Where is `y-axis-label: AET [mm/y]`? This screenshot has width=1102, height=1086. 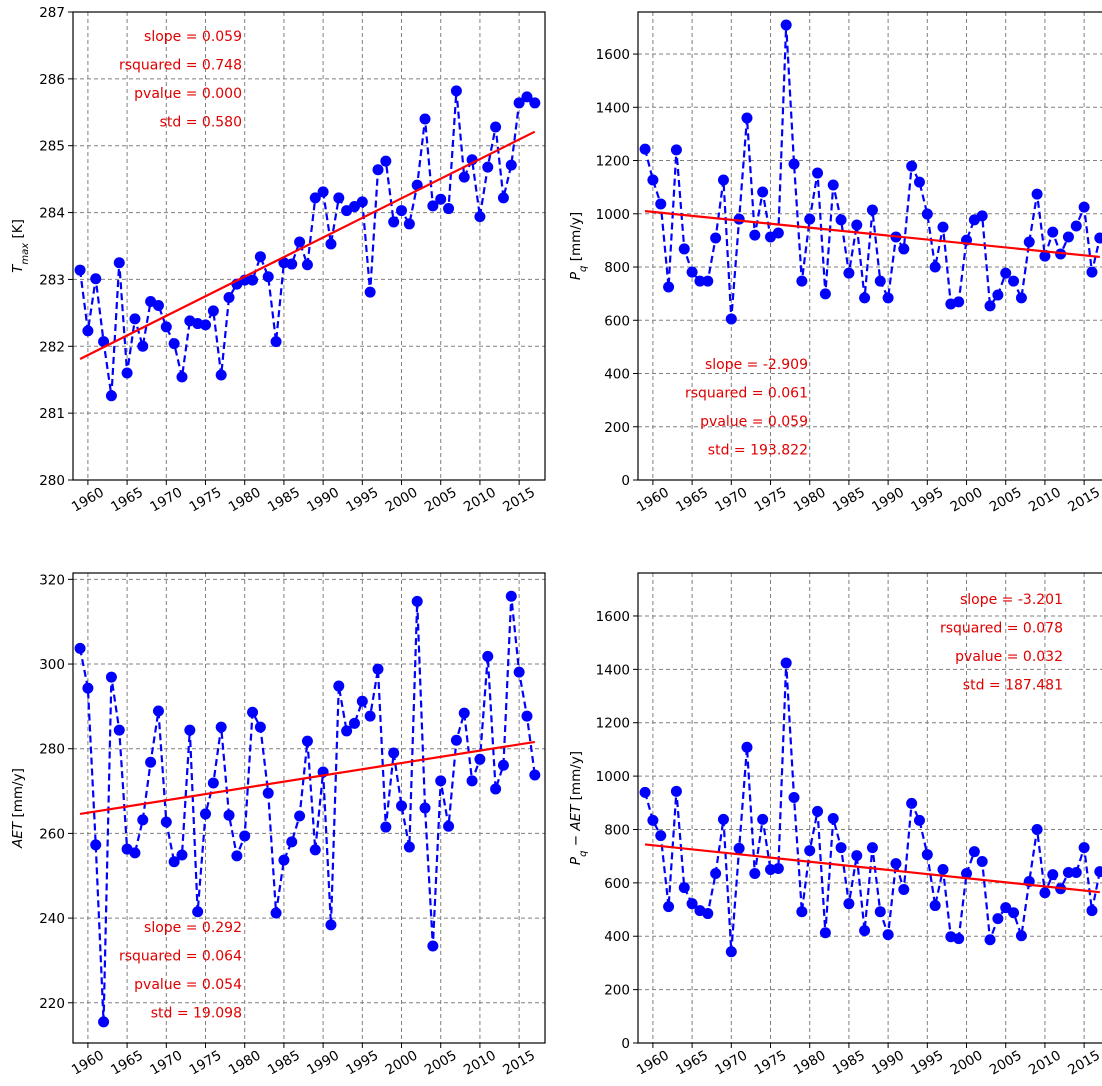 y-axis-label: AET [mm/y] is located at coordinates (18, 808).